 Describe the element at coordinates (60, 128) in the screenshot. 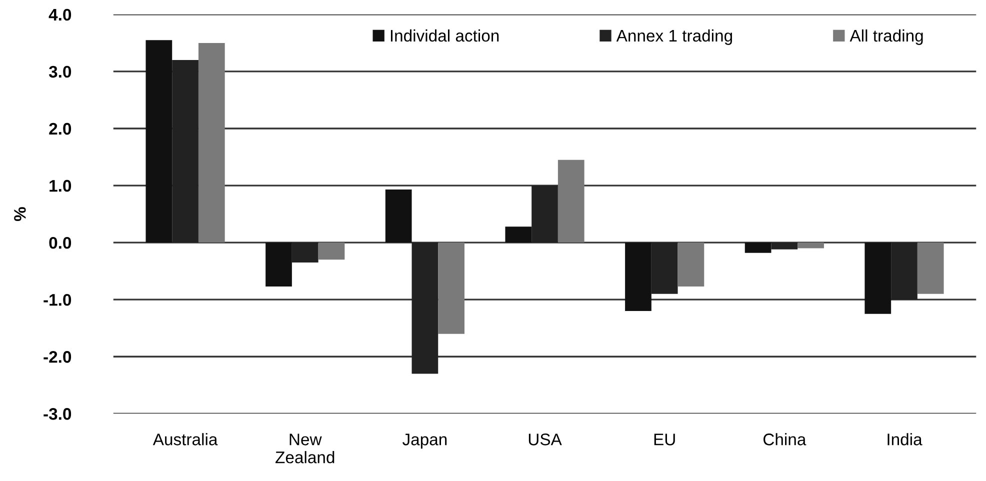

I see `y-tick-label: 2.0` at that location.